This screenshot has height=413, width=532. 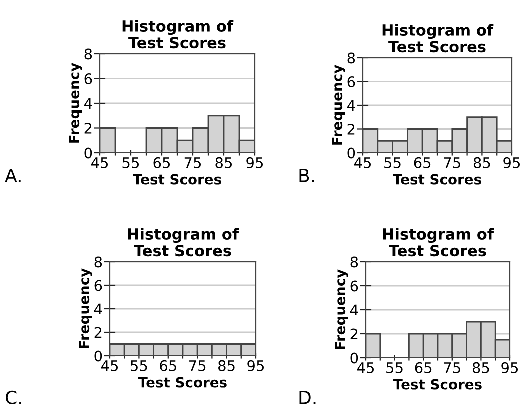 I want to click on text: C., so click(x=14, y=397).